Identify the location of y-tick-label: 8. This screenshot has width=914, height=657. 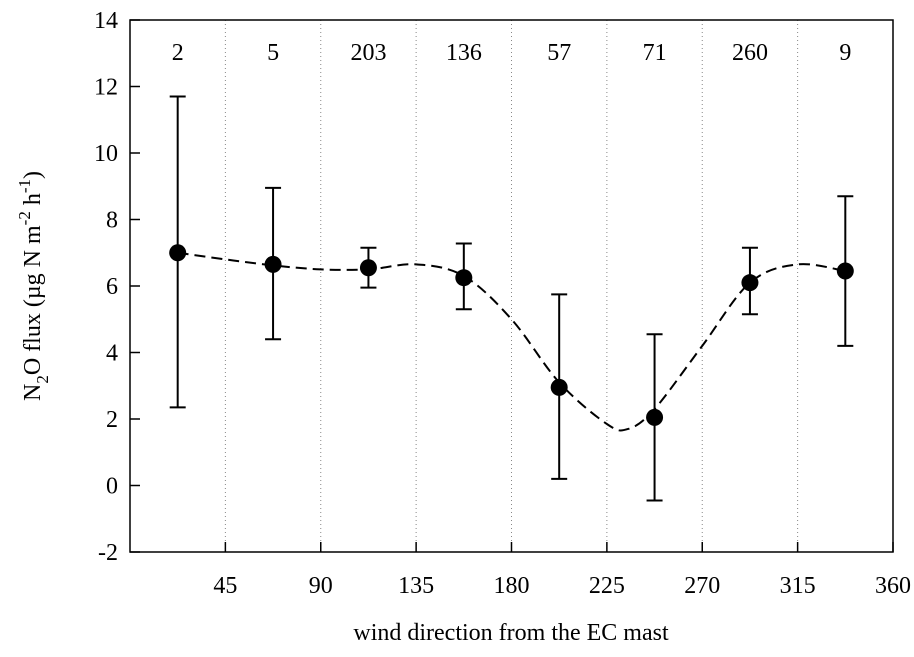
(112, 221).